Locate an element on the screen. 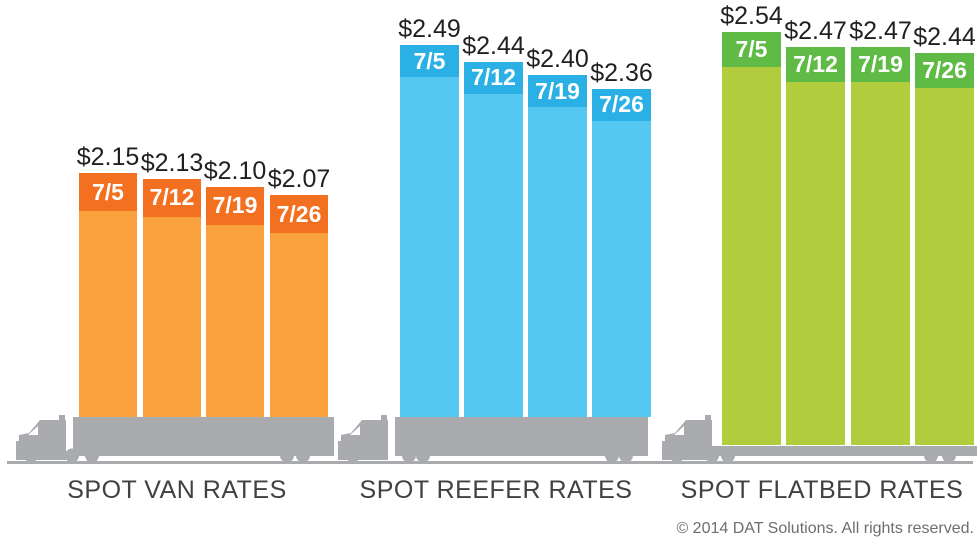  bar-spot-van-rates-7-5: 7/5 is located at coordinates (108, 295).